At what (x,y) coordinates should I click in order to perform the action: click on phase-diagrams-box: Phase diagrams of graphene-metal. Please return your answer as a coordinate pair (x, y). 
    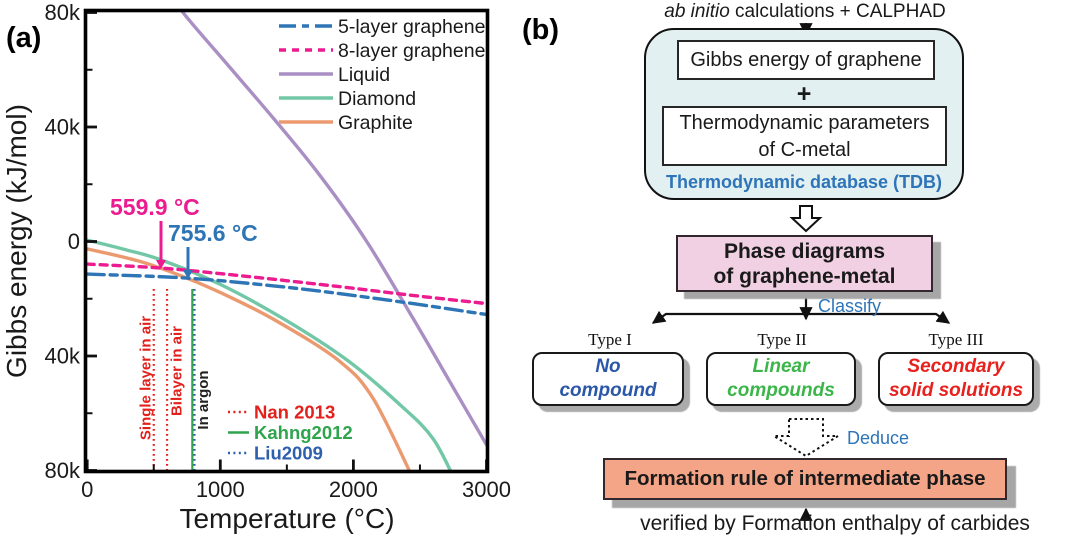
    Looking at the image, I should click on (804, 263).